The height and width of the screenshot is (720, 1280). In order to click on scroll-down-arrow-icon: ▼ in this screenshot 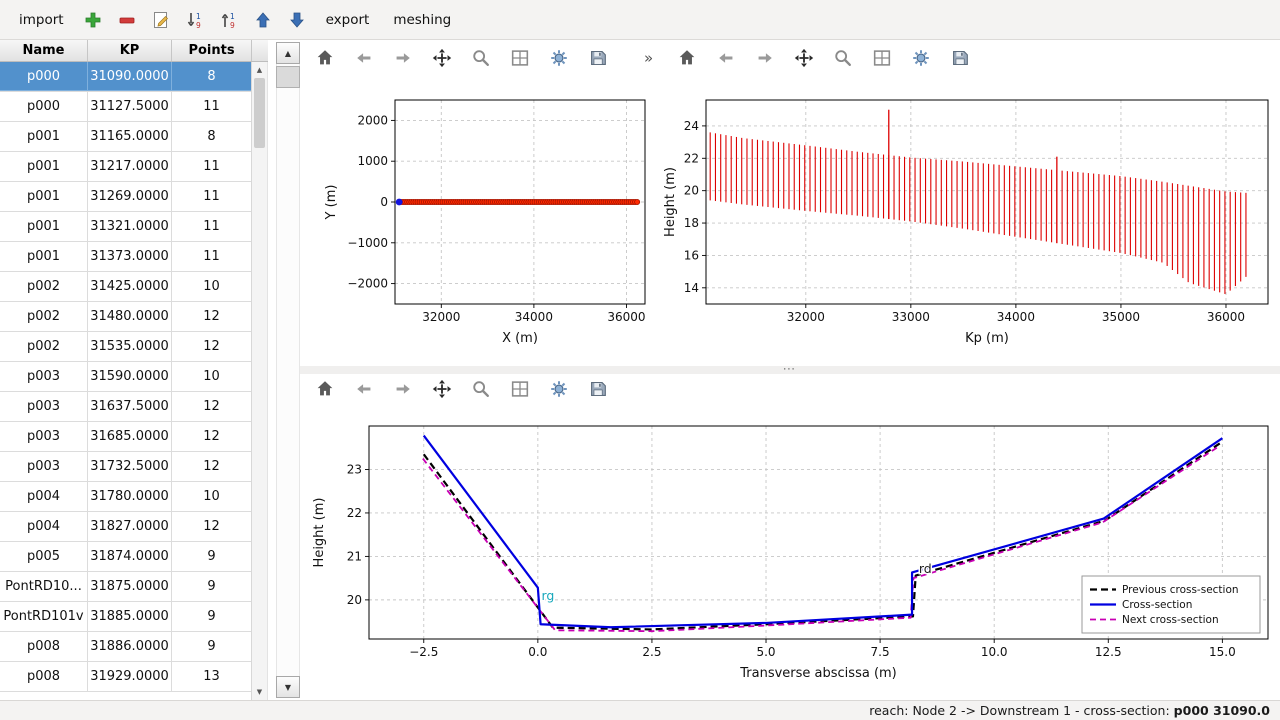, I will do `click(259, 692)`.